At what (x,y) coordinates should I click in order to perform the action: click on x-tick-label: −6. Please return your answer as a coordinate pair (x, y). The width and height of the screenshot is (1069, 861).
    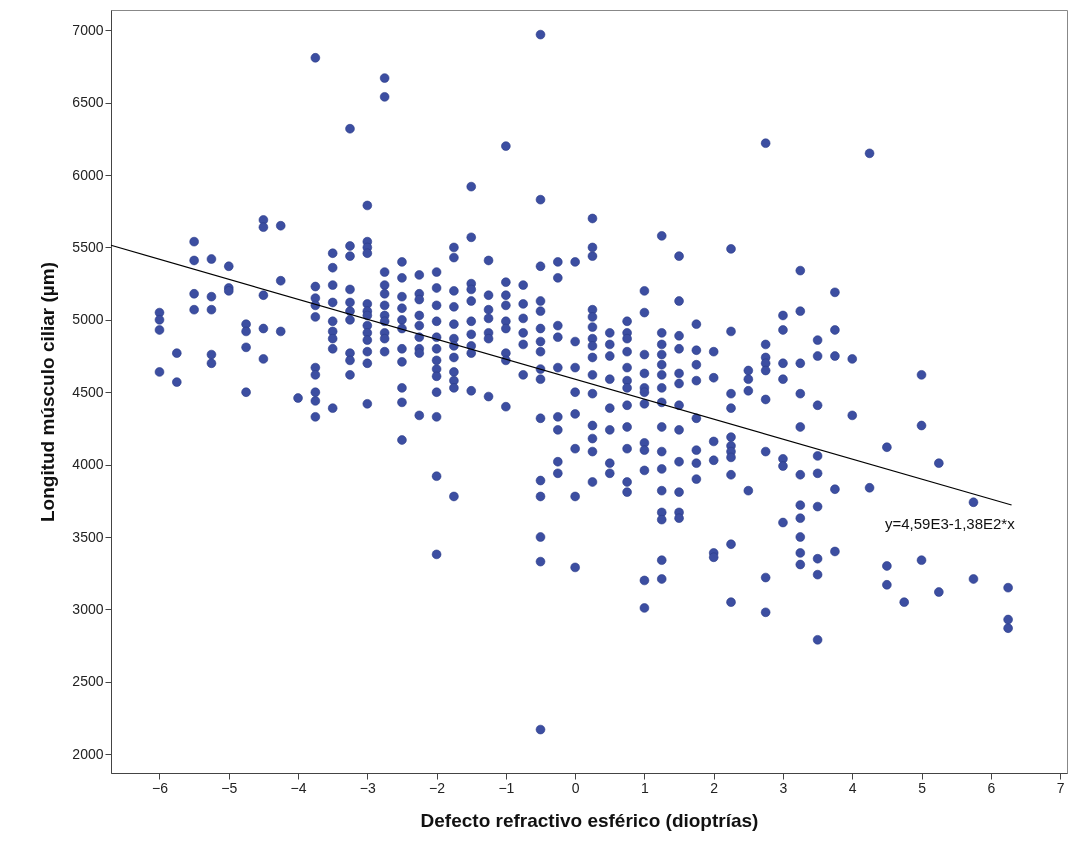
    Looking at the image, I should click on (160, 787).